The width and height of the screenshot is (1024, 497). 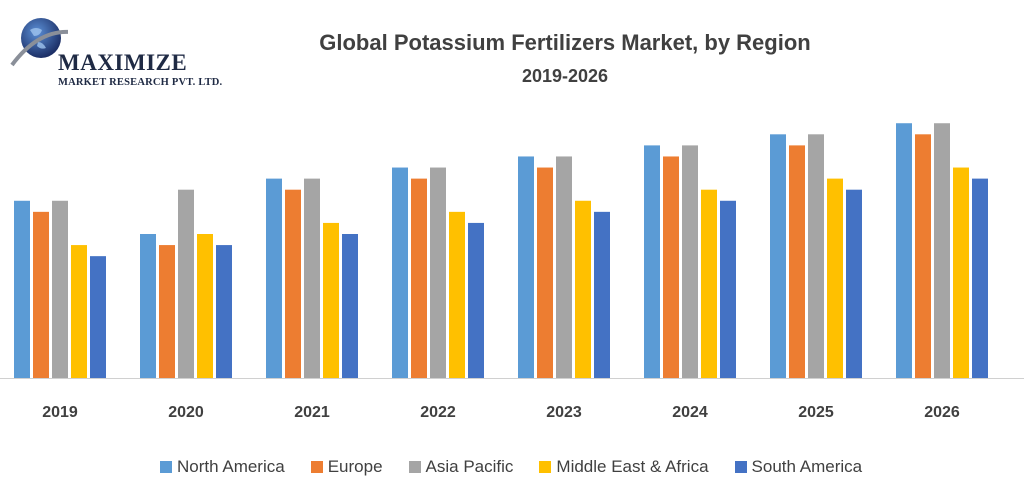 What do you see at coordinates (690, 412) in the screenshot?
I see `x-tick-label: 2024` at bounding box center [690, 412].